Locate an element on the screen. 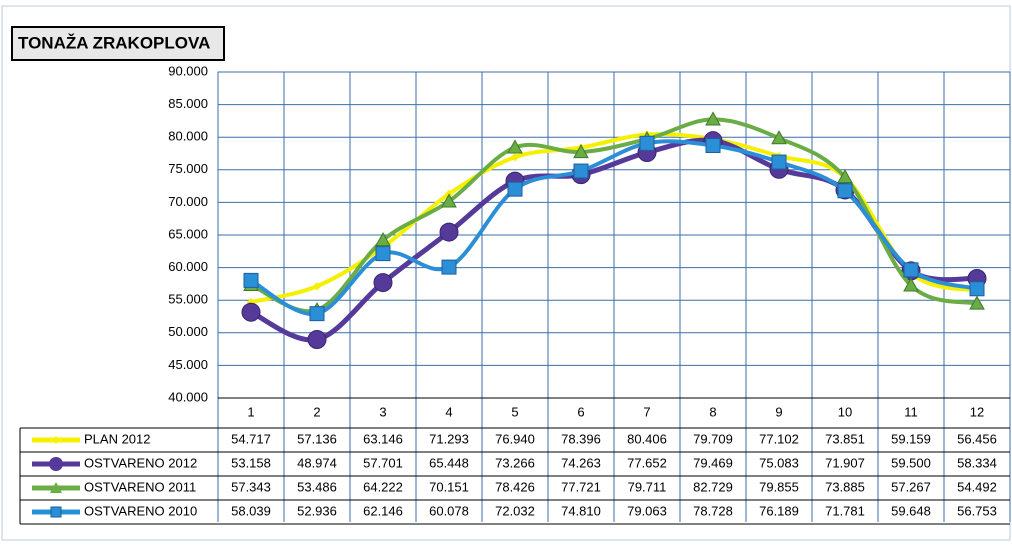  y-tick-label: 45.000 is located at coordinates (188, 364).